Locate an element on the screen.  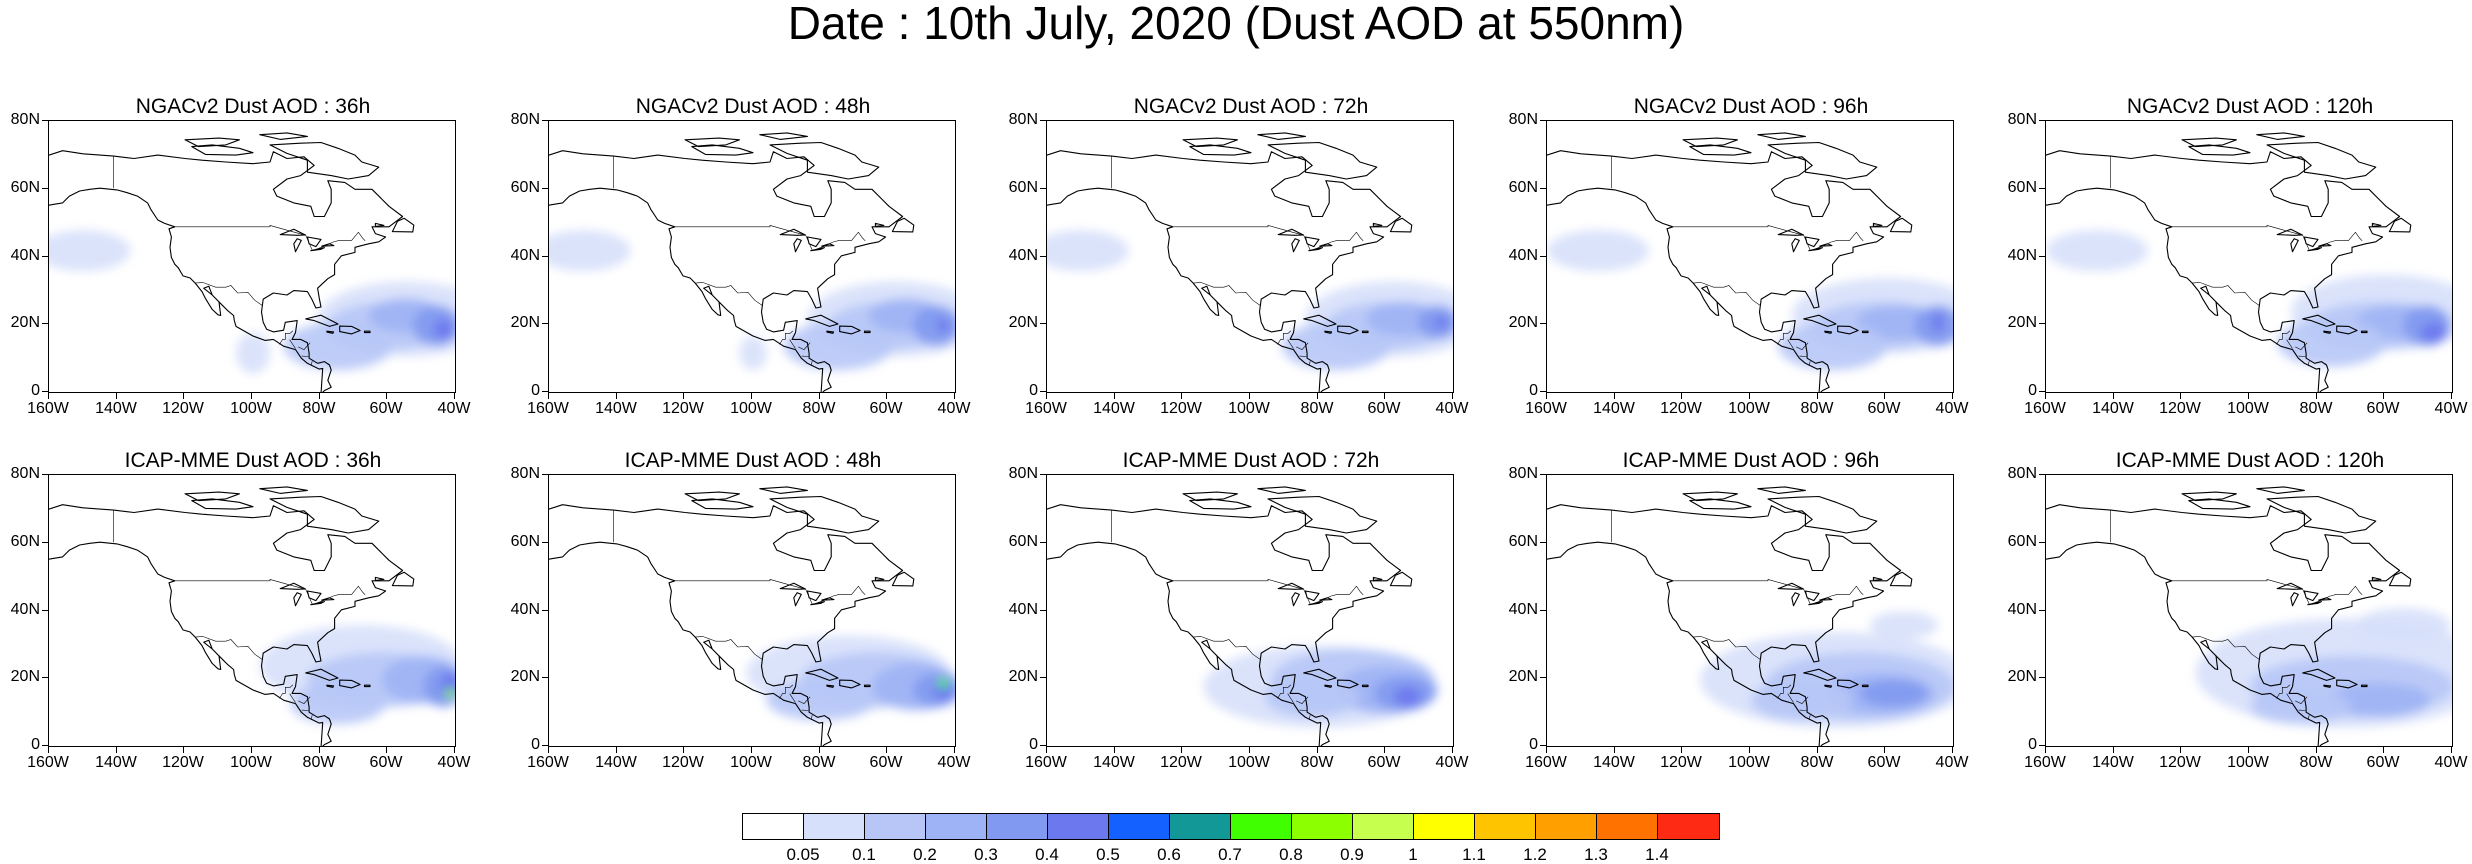
colorbar-label: 0.4 is located at coordinates (1047, 854).